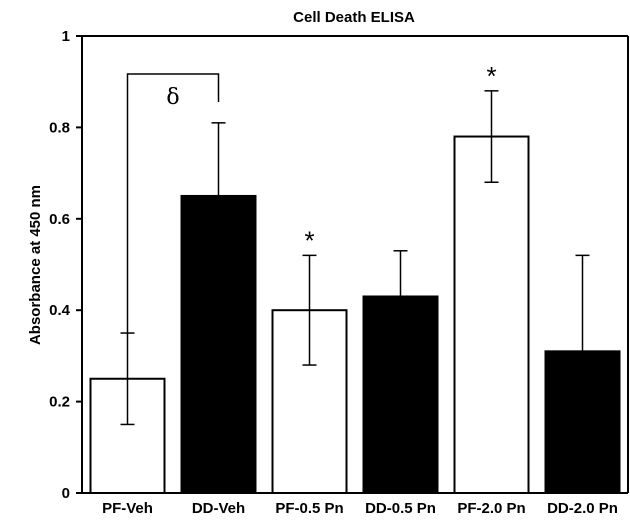  Describe the element at coordinates (127, 508) in the screenshot. I see `x-tick-label: PF-Veh` at that location.